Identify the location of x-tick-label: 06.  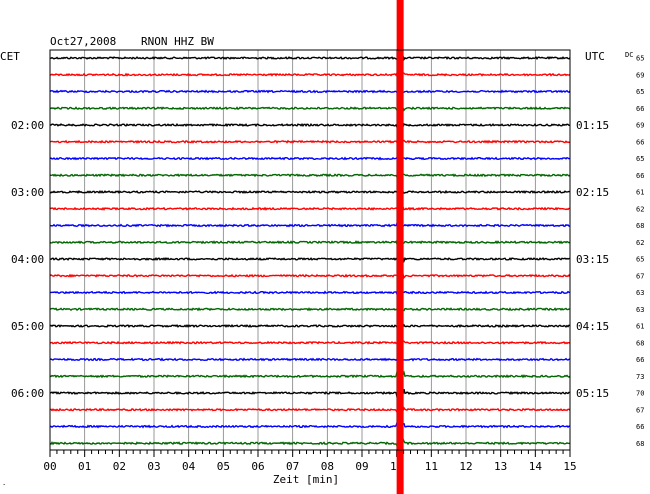
(257, 466).